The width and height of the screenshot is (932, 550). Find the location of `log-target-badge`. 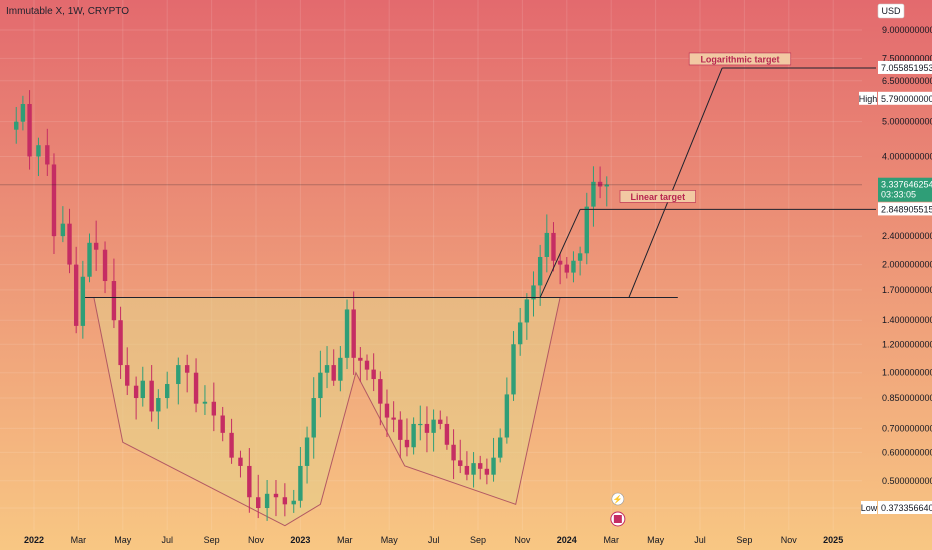

log-target-badge is located at coordinates (905, 67).